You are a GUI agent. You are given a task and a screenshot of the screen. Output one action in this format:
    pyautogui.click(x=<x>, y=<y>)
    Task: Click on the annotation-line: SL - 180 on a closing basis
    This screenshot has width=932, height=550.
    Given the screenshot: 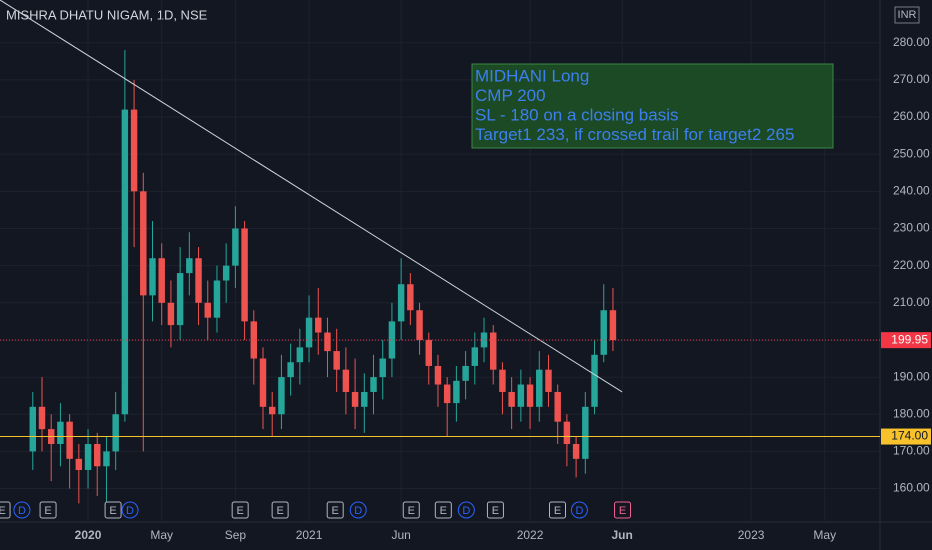 What is the action you would take?
    pyautogui.click(x=577, y=114)
    